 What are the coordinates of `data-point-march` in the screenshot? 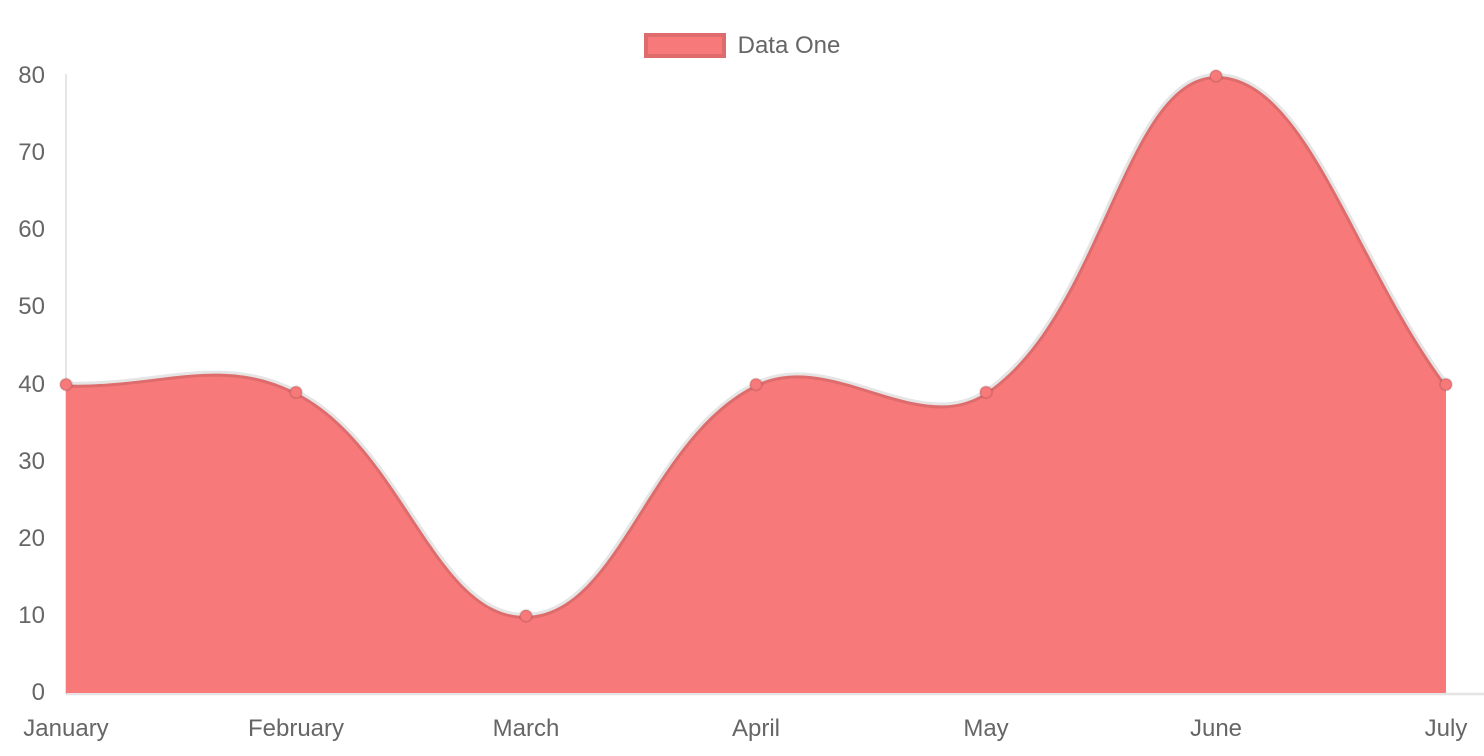 It's located at (526, 615).